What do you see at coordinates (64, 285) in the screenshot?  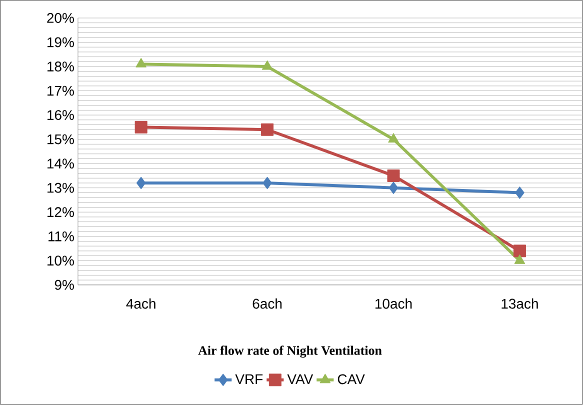 I see `y-tick-label: 9%` at bounding box center [64, 285].